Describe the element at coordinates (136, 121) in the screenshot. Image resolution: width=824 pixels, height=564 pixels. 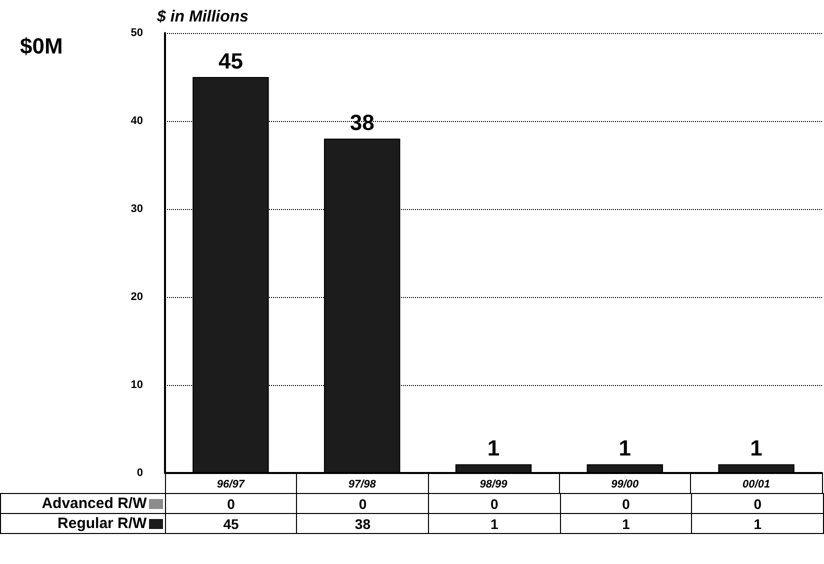
I see `y-tick-label: 40` at that location.